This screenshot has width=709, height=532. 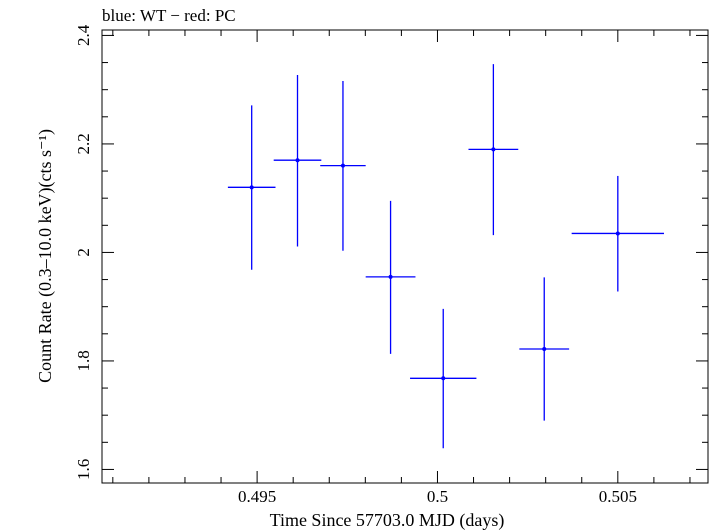 I want to click on x-tick-label: 0.495, so click(x=257, y=496).